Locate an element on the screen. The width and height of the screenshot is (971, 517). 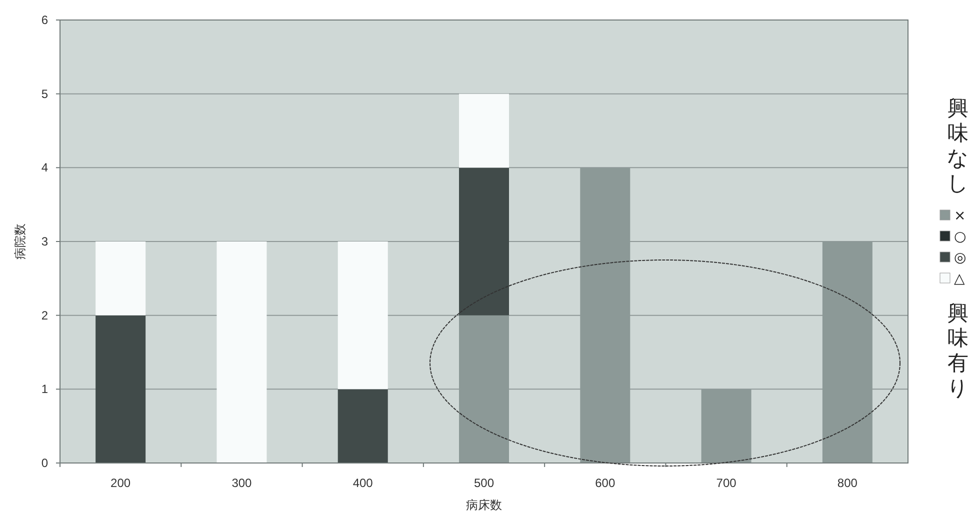
x-tick-label: 500 is located at coordinates (484, 483).